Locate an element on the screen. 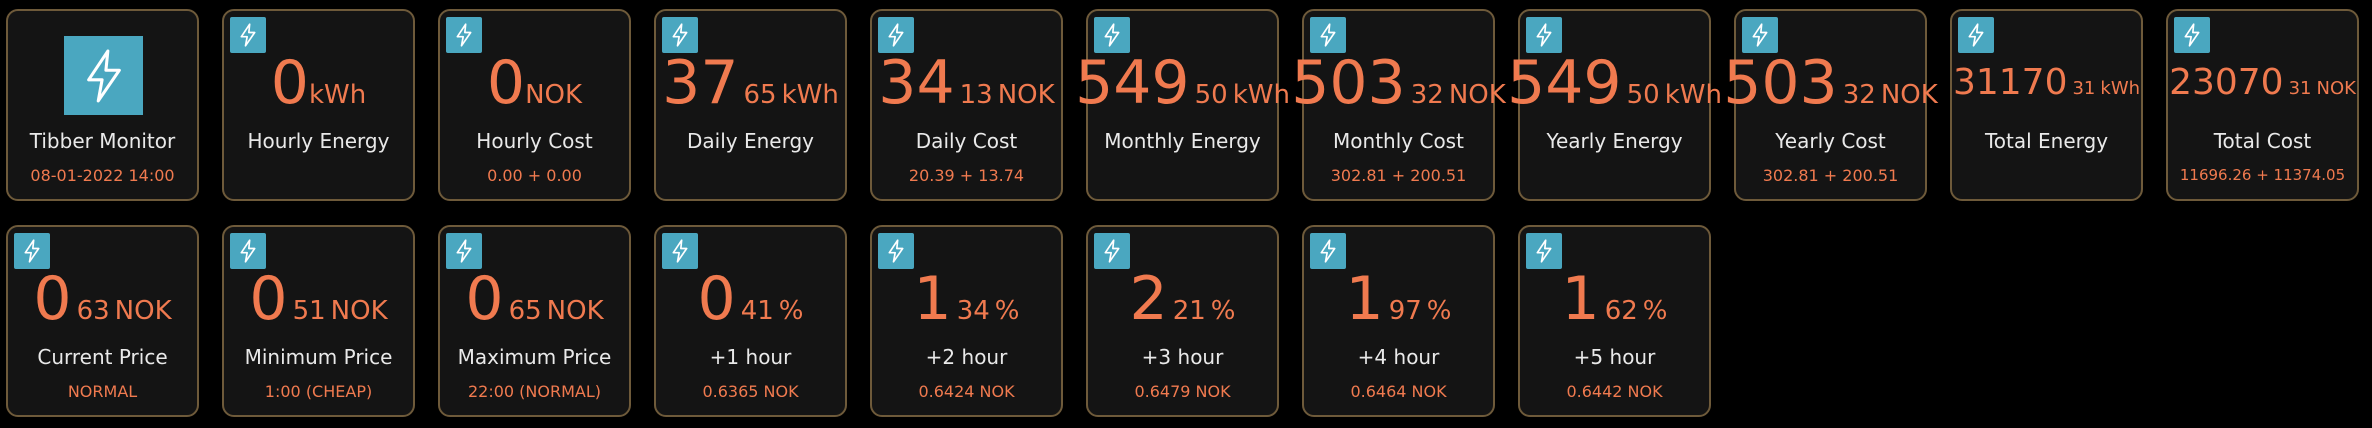  tile-value: 0 41% is located at coordinates (750, 299).